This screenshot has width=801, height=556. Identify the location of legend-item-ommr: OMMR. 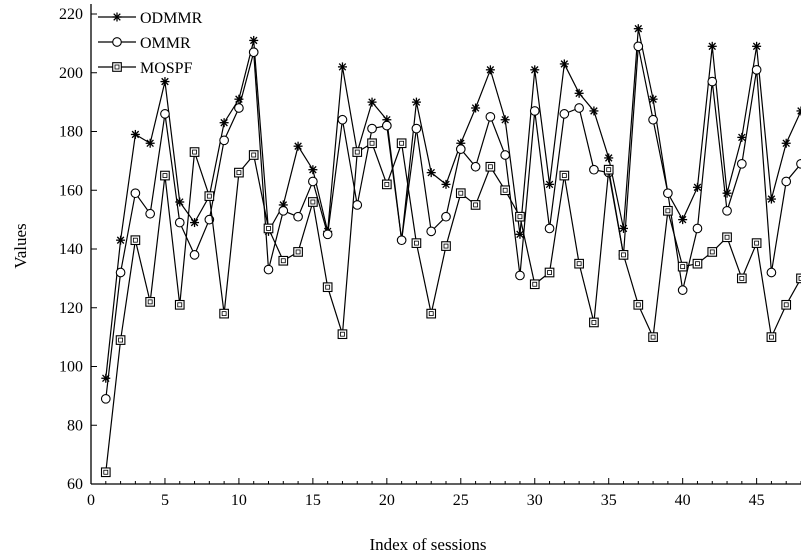
(144, 43).